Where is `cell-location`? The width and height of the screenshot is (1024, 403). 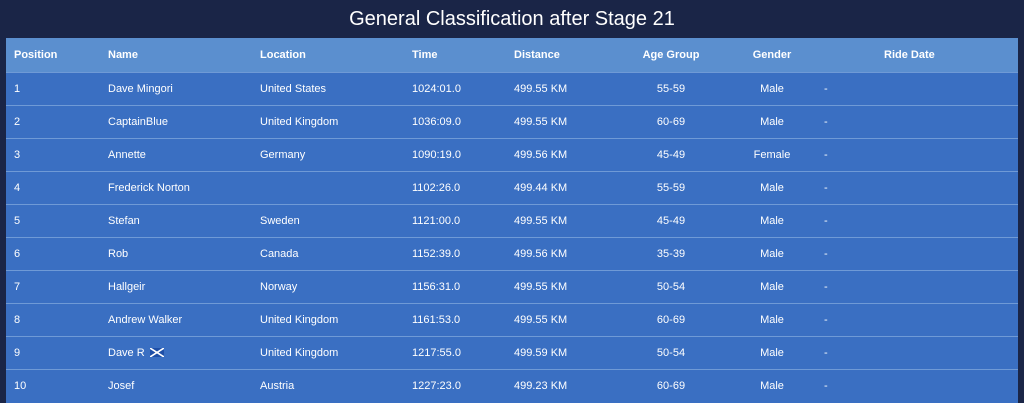
cell-location is located at coordinates (336, 188).